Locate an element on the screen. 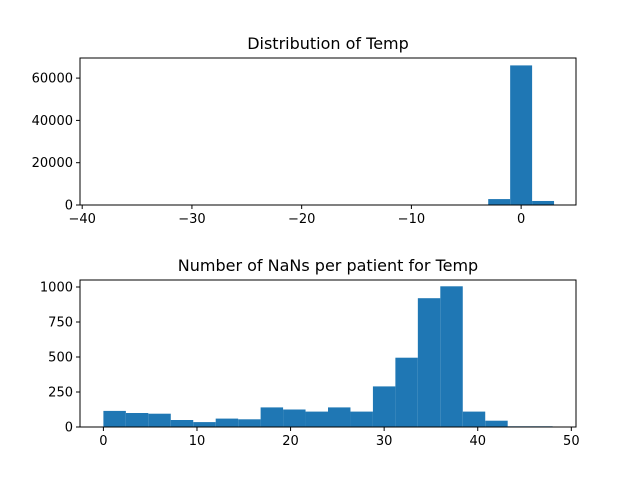 This screenshot has height=480, width=640. temp-distribution-x-tick-label-4: 0 is located at coordinates (521, 219).